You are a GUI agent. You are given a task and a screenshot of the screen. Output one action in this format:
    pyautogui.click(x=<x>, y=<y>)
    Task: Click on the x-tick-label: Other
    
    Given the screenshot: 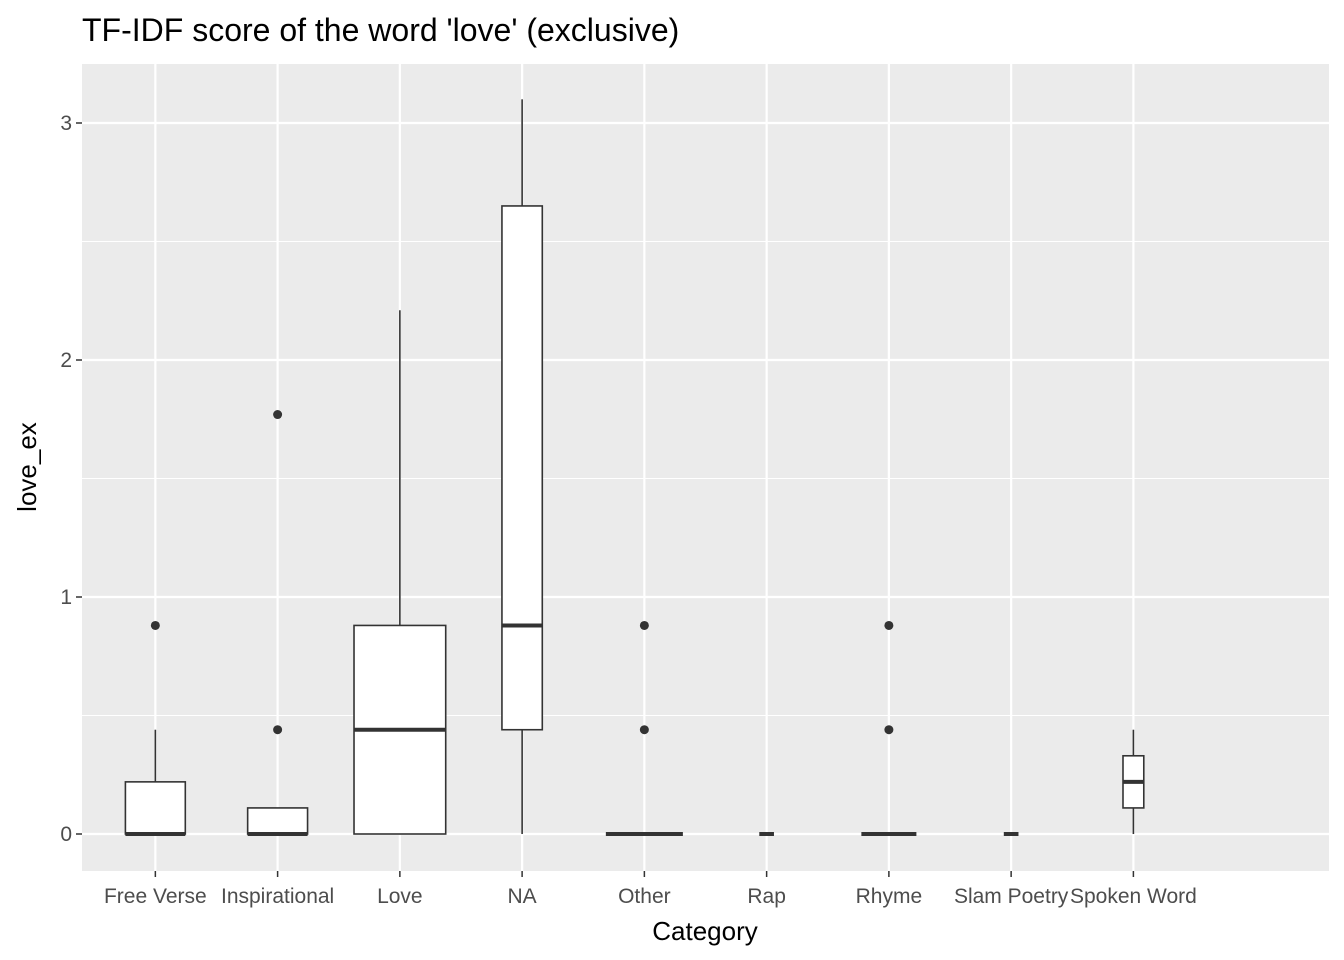 What is the action you would take?
    pyautogui.click(x=644, y=896)
    